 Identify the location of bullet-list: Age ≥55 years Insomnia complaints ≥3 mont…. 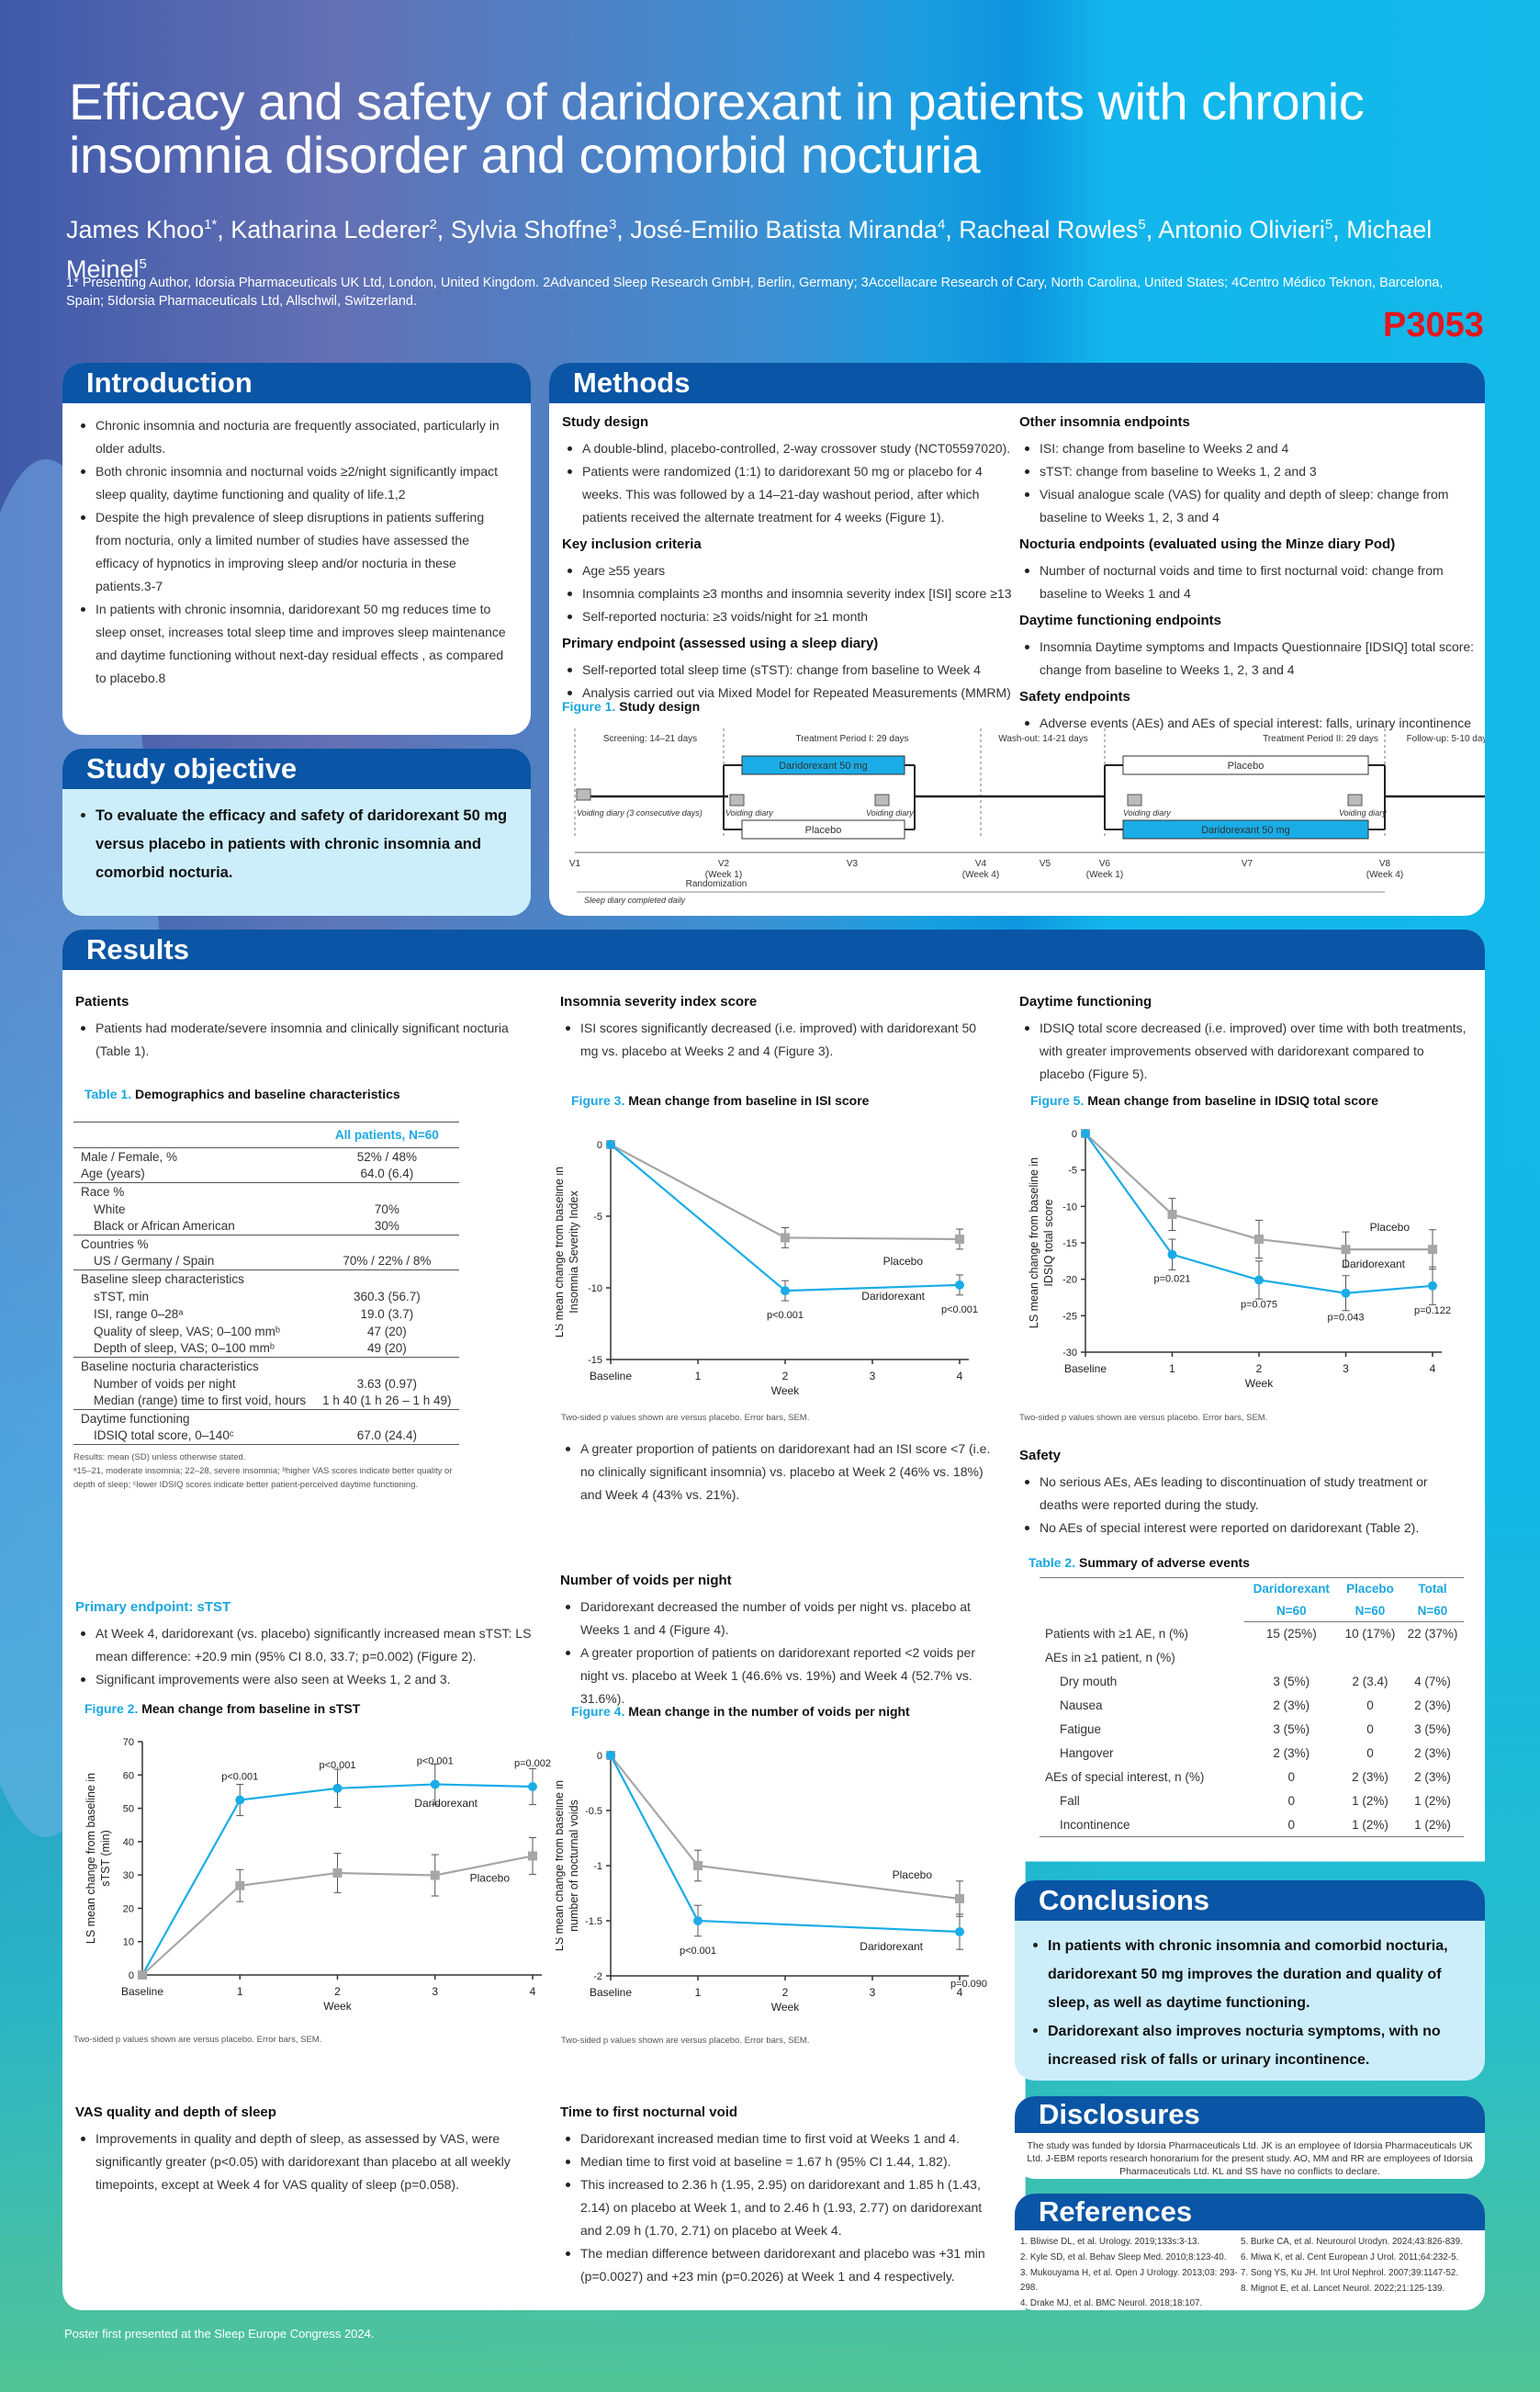
(787, 593).